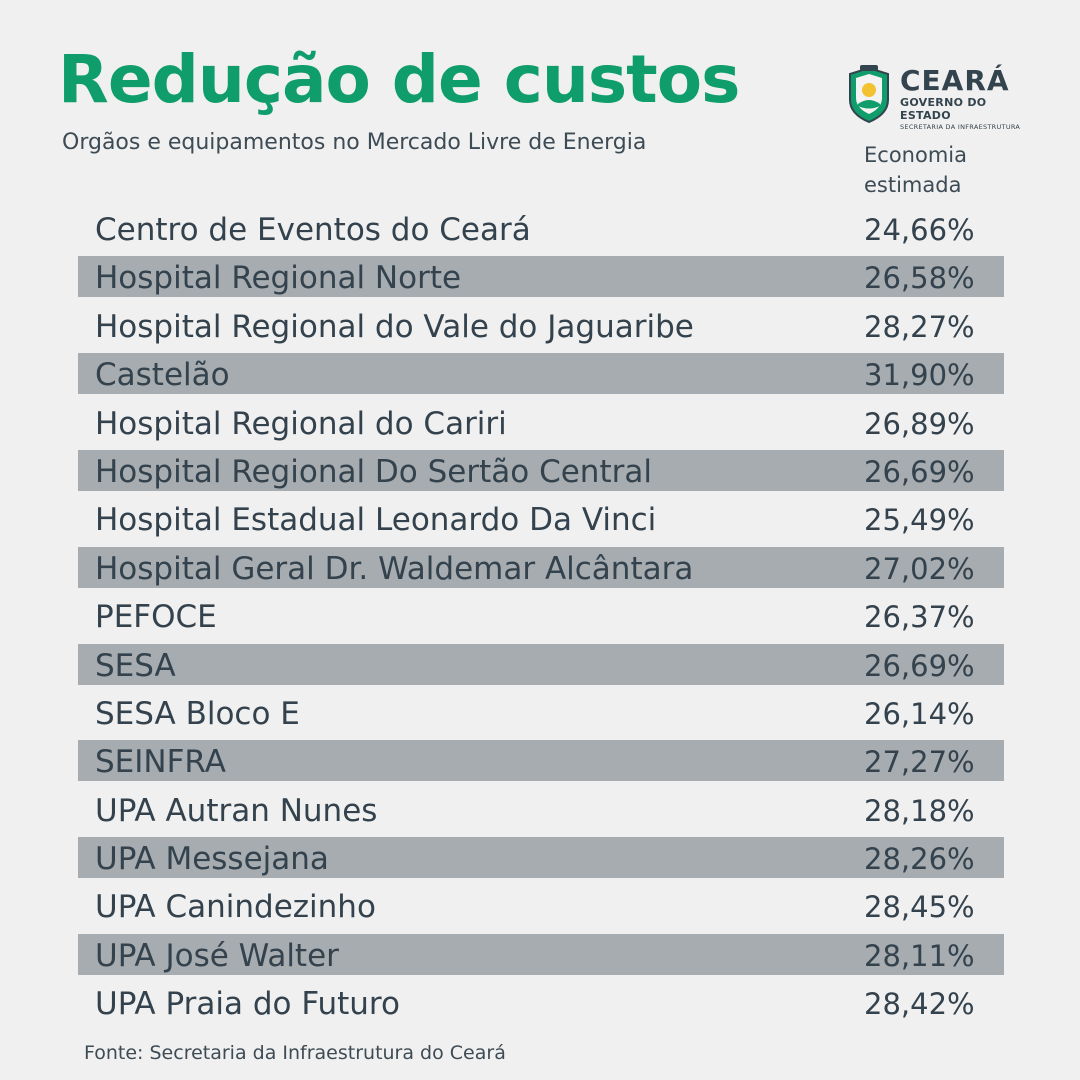  Describe the element at coordinates (915, 155) in the screenshot. I see `column-header-line-1: Economia` at that location.